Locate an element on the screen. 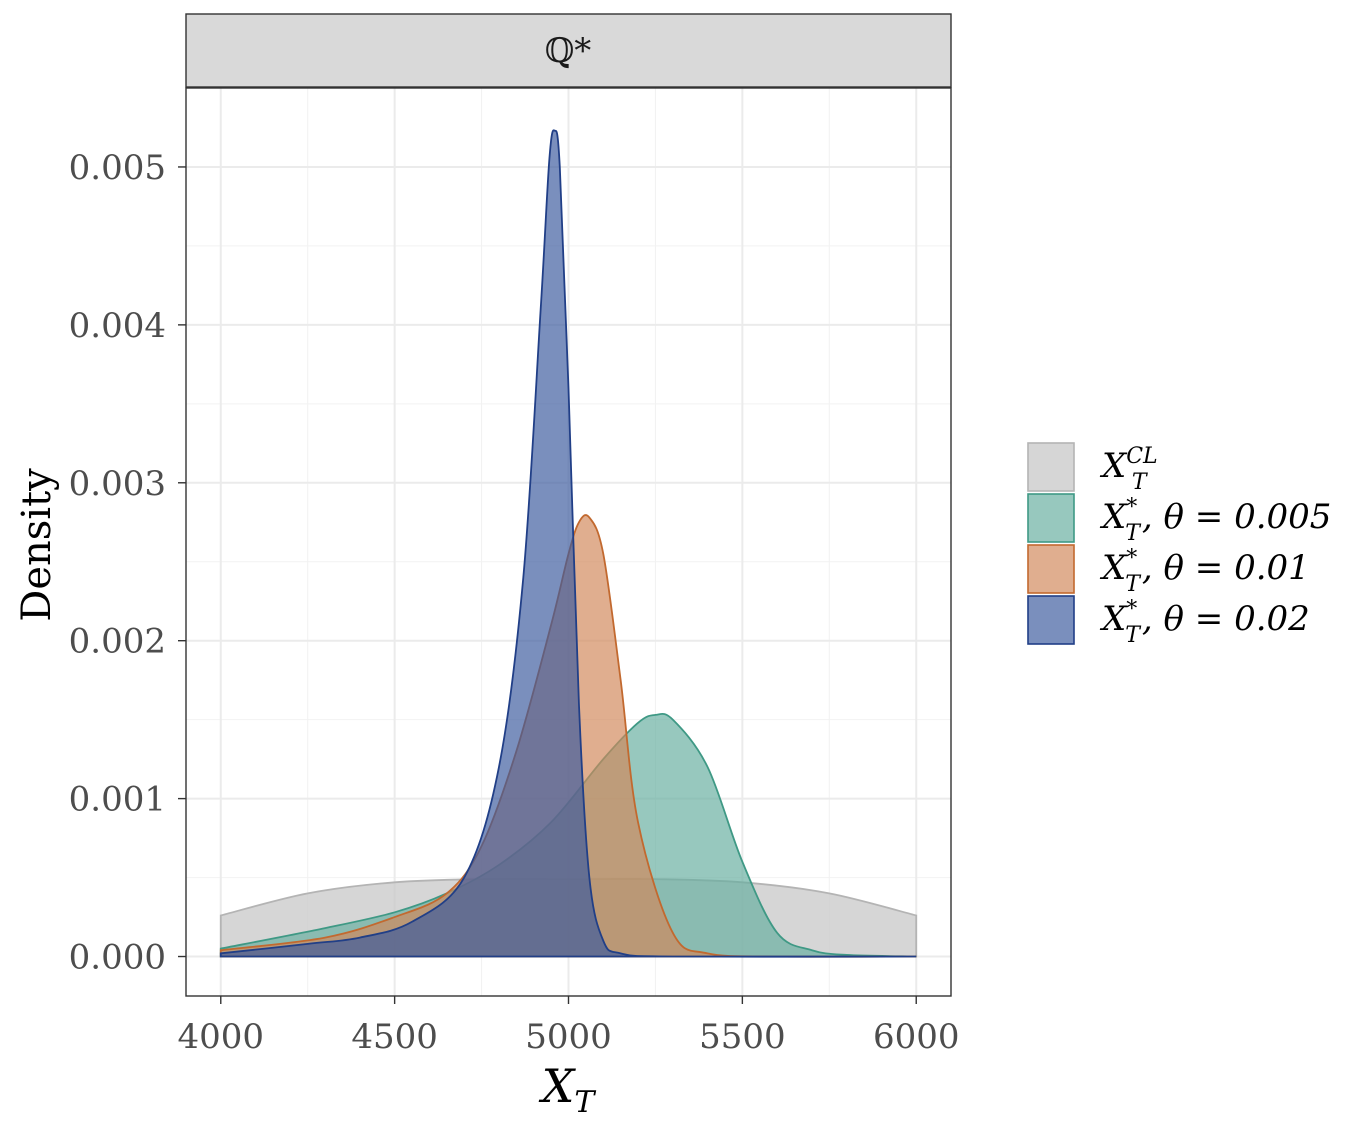  y-tick-label: 0.000 is located at coordinates (117, 958).